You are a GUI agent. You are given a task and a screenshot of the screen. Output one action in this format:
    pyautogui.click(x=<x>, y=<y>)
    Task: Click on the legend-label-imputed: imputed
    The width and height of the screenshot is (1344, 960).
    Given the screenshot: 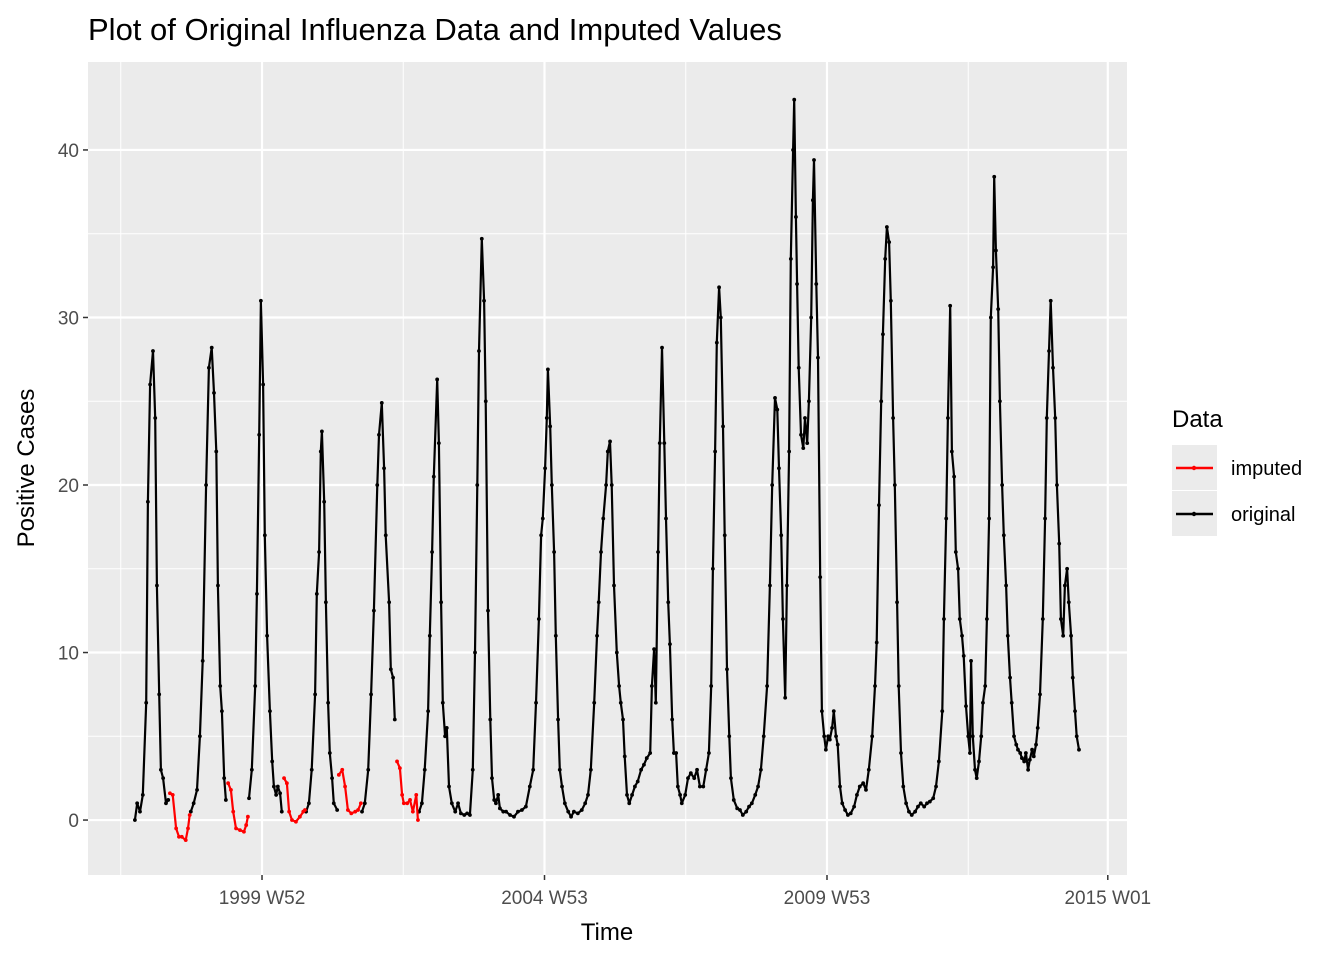 What is the action you would take?
    pyautogui.click(x=1266, y=469)
    